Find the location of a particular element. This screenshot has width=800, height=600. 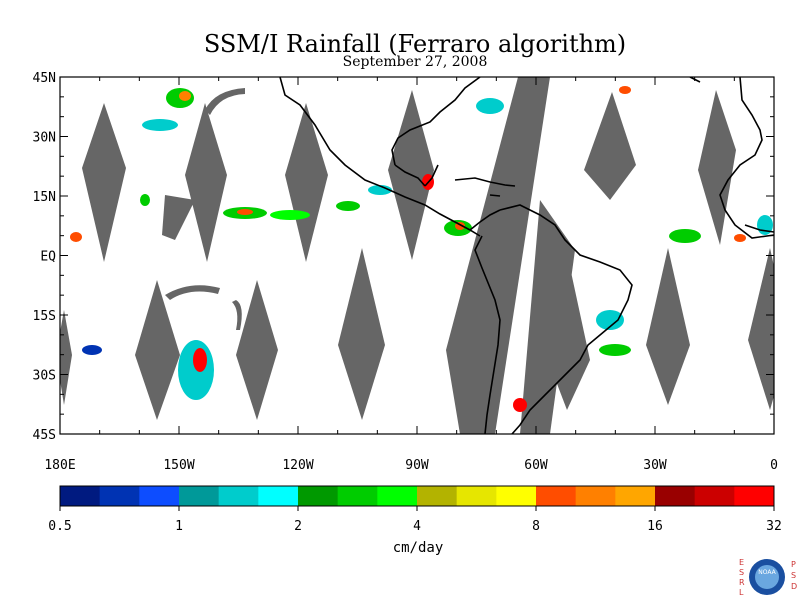

logo-letter: L is located at coordinates (741, 592).